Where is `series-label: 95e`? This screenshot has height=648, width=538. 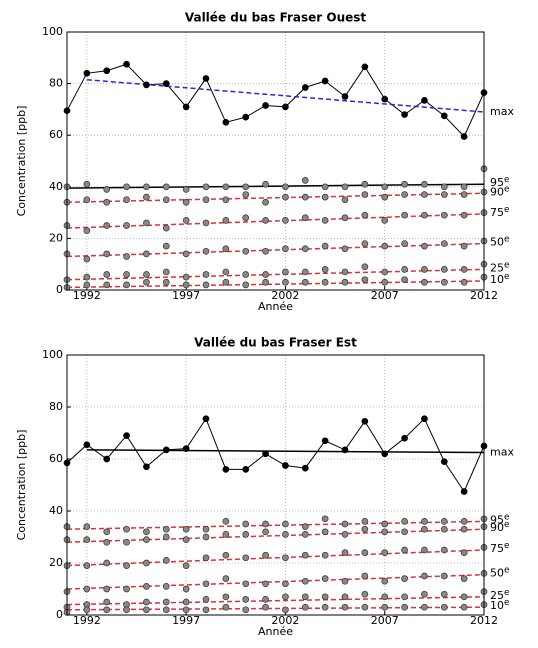 series-label: 95e is located at coordinates (500, 519).